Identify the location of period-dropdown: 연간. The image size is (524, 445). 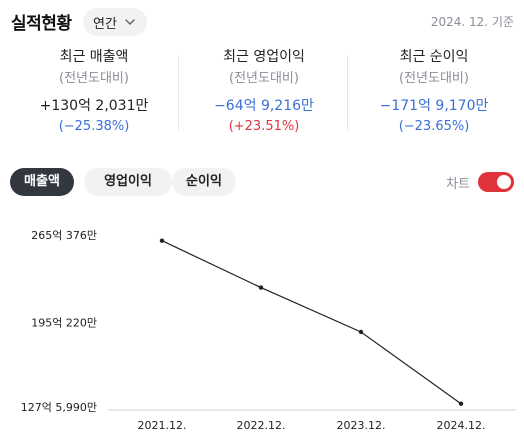
(115, 22).